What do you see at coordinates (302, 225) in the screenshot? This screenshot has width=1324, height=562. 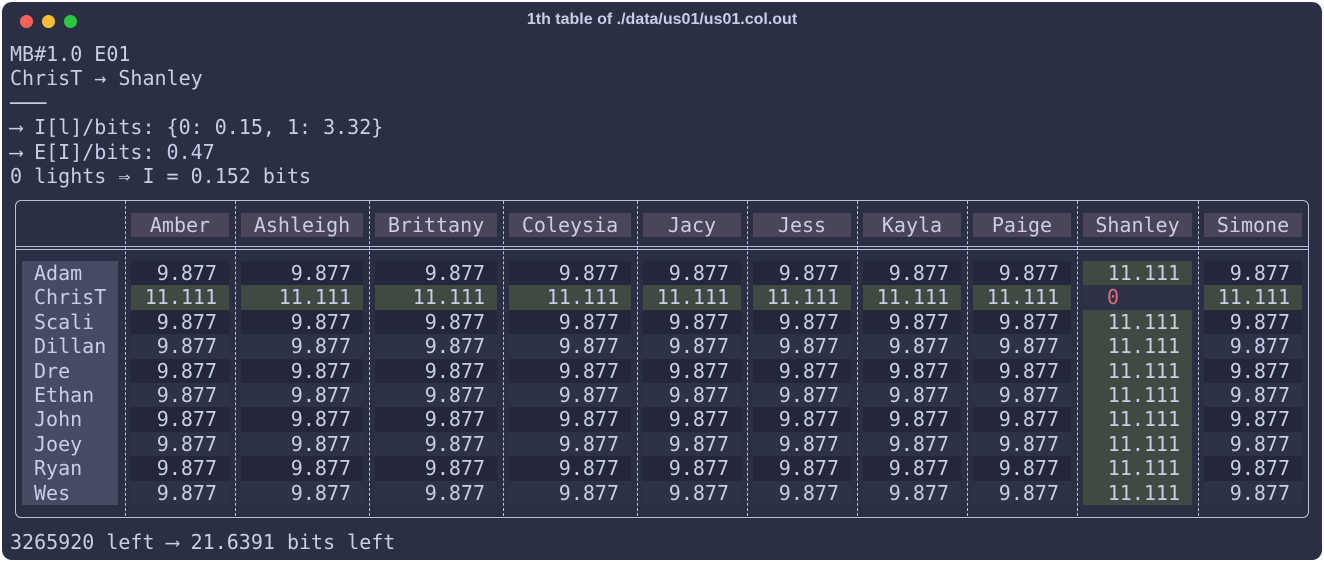 I see `column-header: Ashleigh` at bounding box center [302, 225].